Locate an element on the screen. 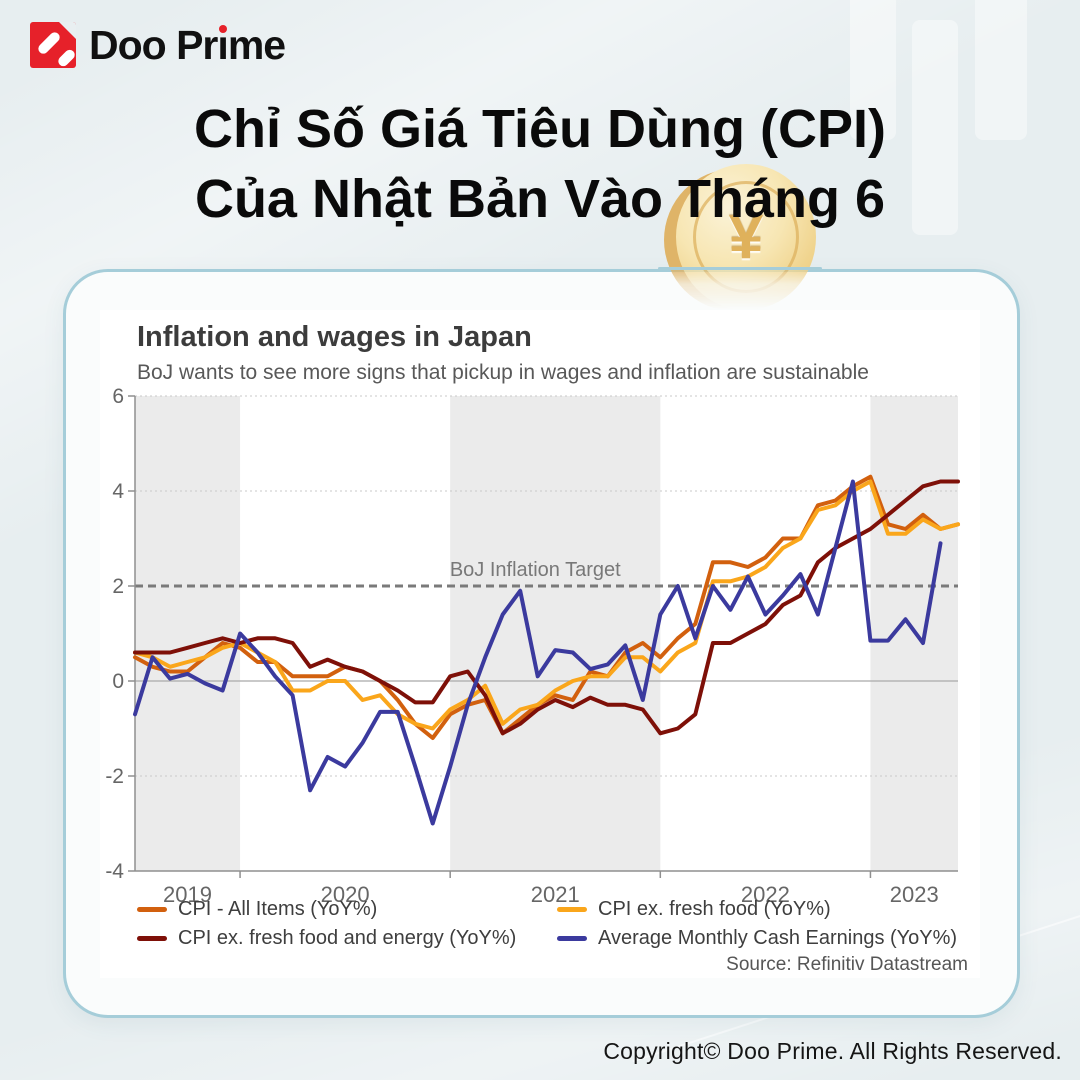  y-tick-label: -2 is located at coordinates (114, 776).